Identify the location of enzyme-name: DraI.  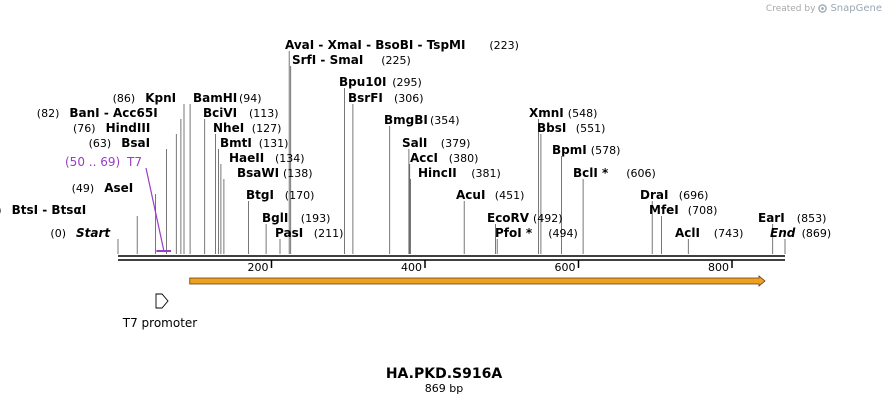
(654, 195).